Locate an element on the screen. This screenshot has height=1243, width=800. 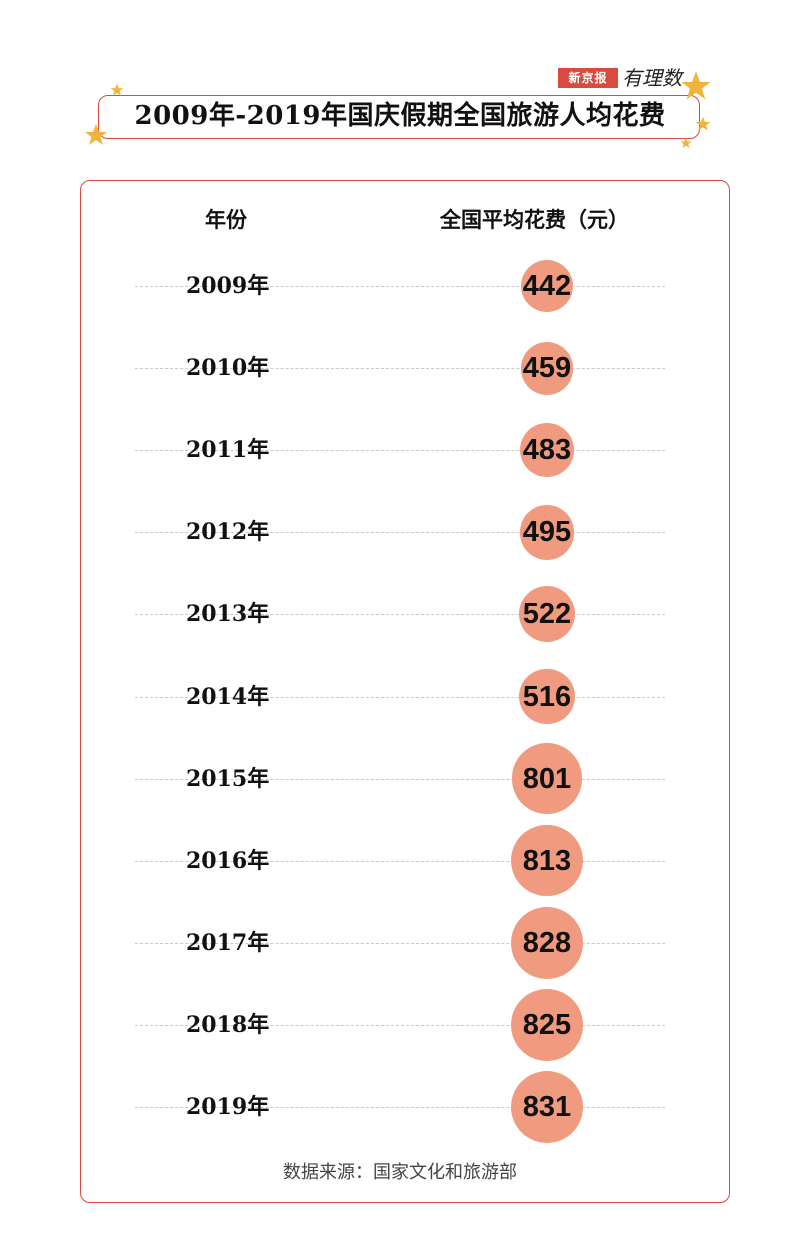
year-label: 2010年 is located at coordinates (228, 368).